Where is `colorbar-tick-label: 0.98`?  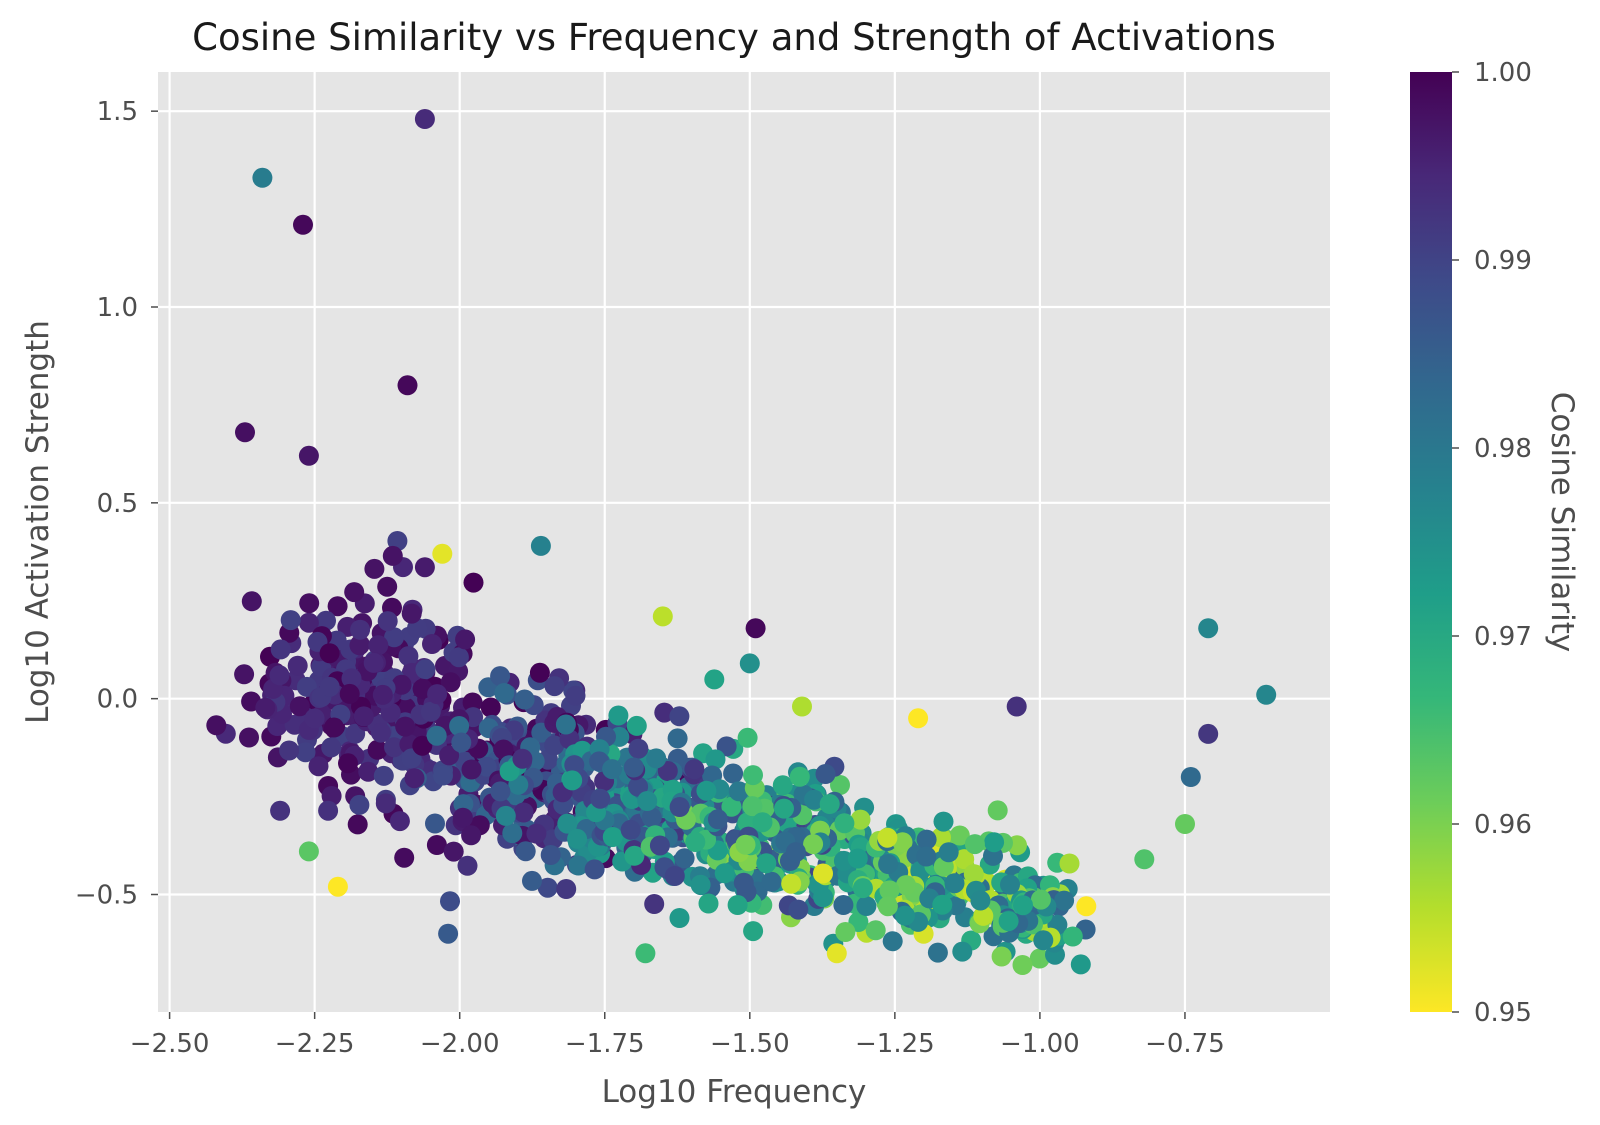
colorbar-tick-label: 0.98 is located at coordinates (1503, 449).